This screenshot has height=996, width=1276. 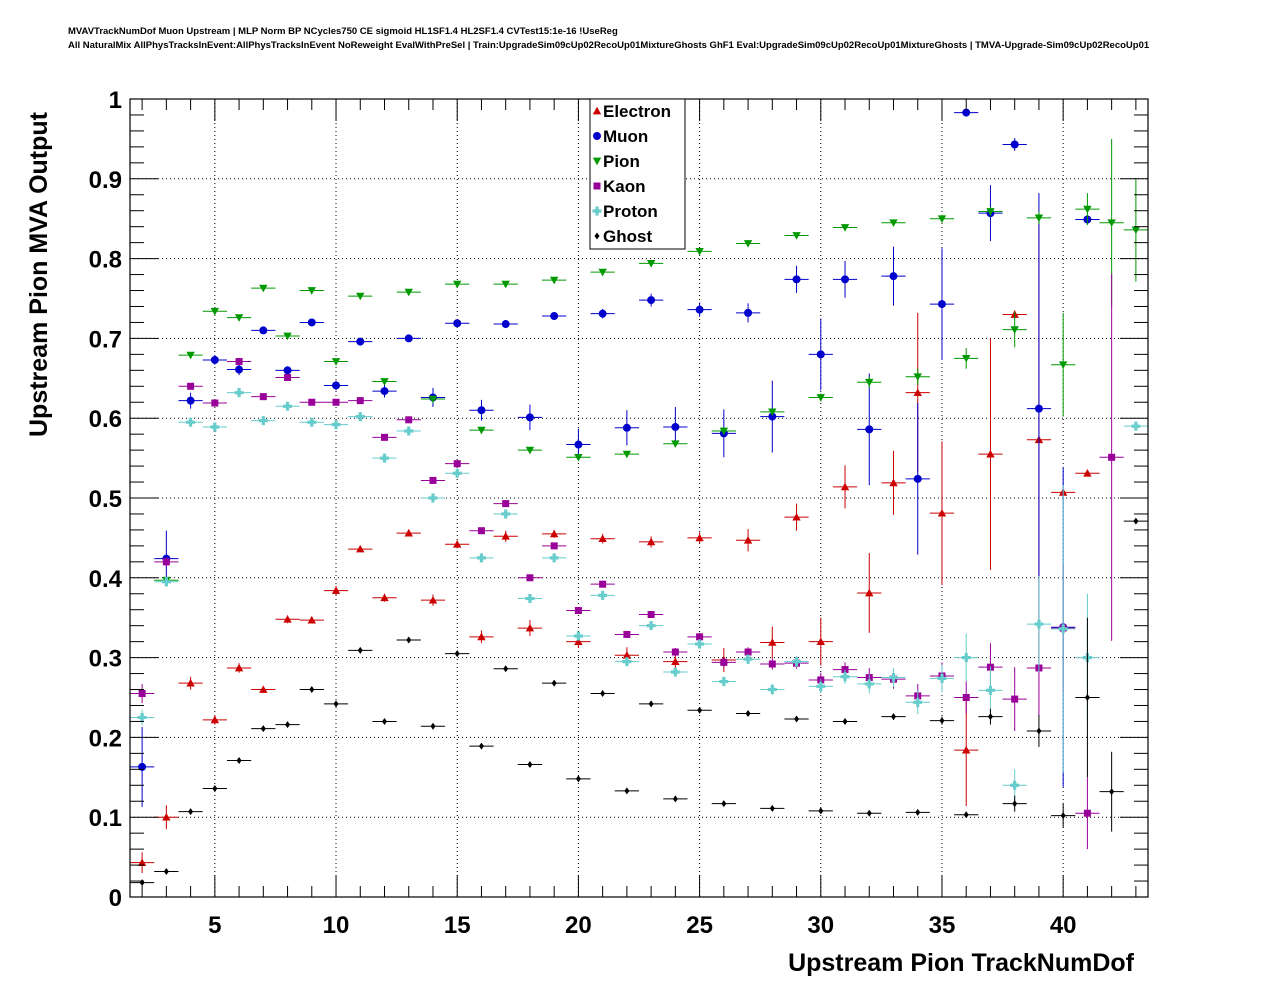 I want to click on legend-marker-ghost, so click(x=597, y=236).